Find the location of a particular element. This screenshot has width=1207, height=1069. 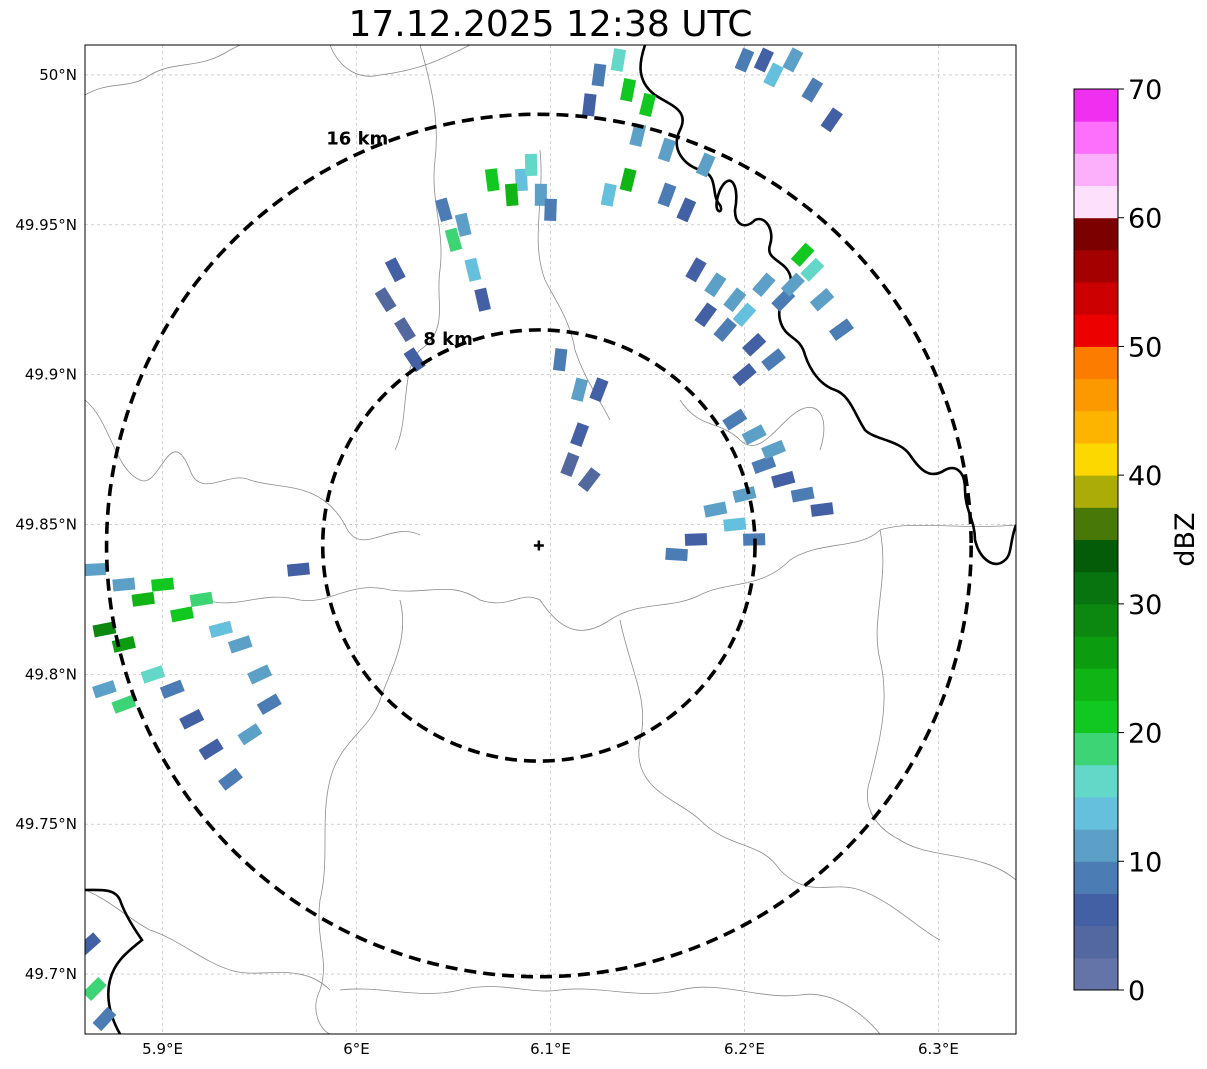

lat-tick-label: 49.7°N is located at coordinates (51, 974).